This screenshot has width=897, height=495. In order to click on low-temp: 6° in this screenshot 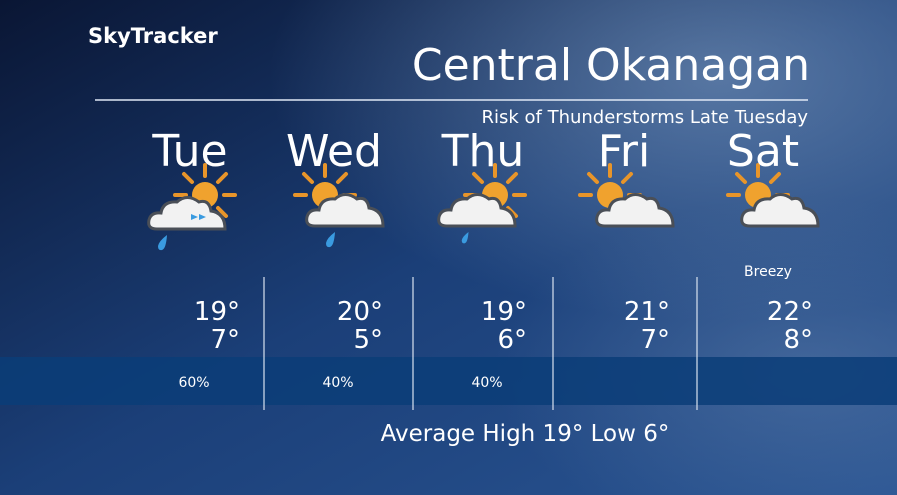, I will do `click(512, 340)`.